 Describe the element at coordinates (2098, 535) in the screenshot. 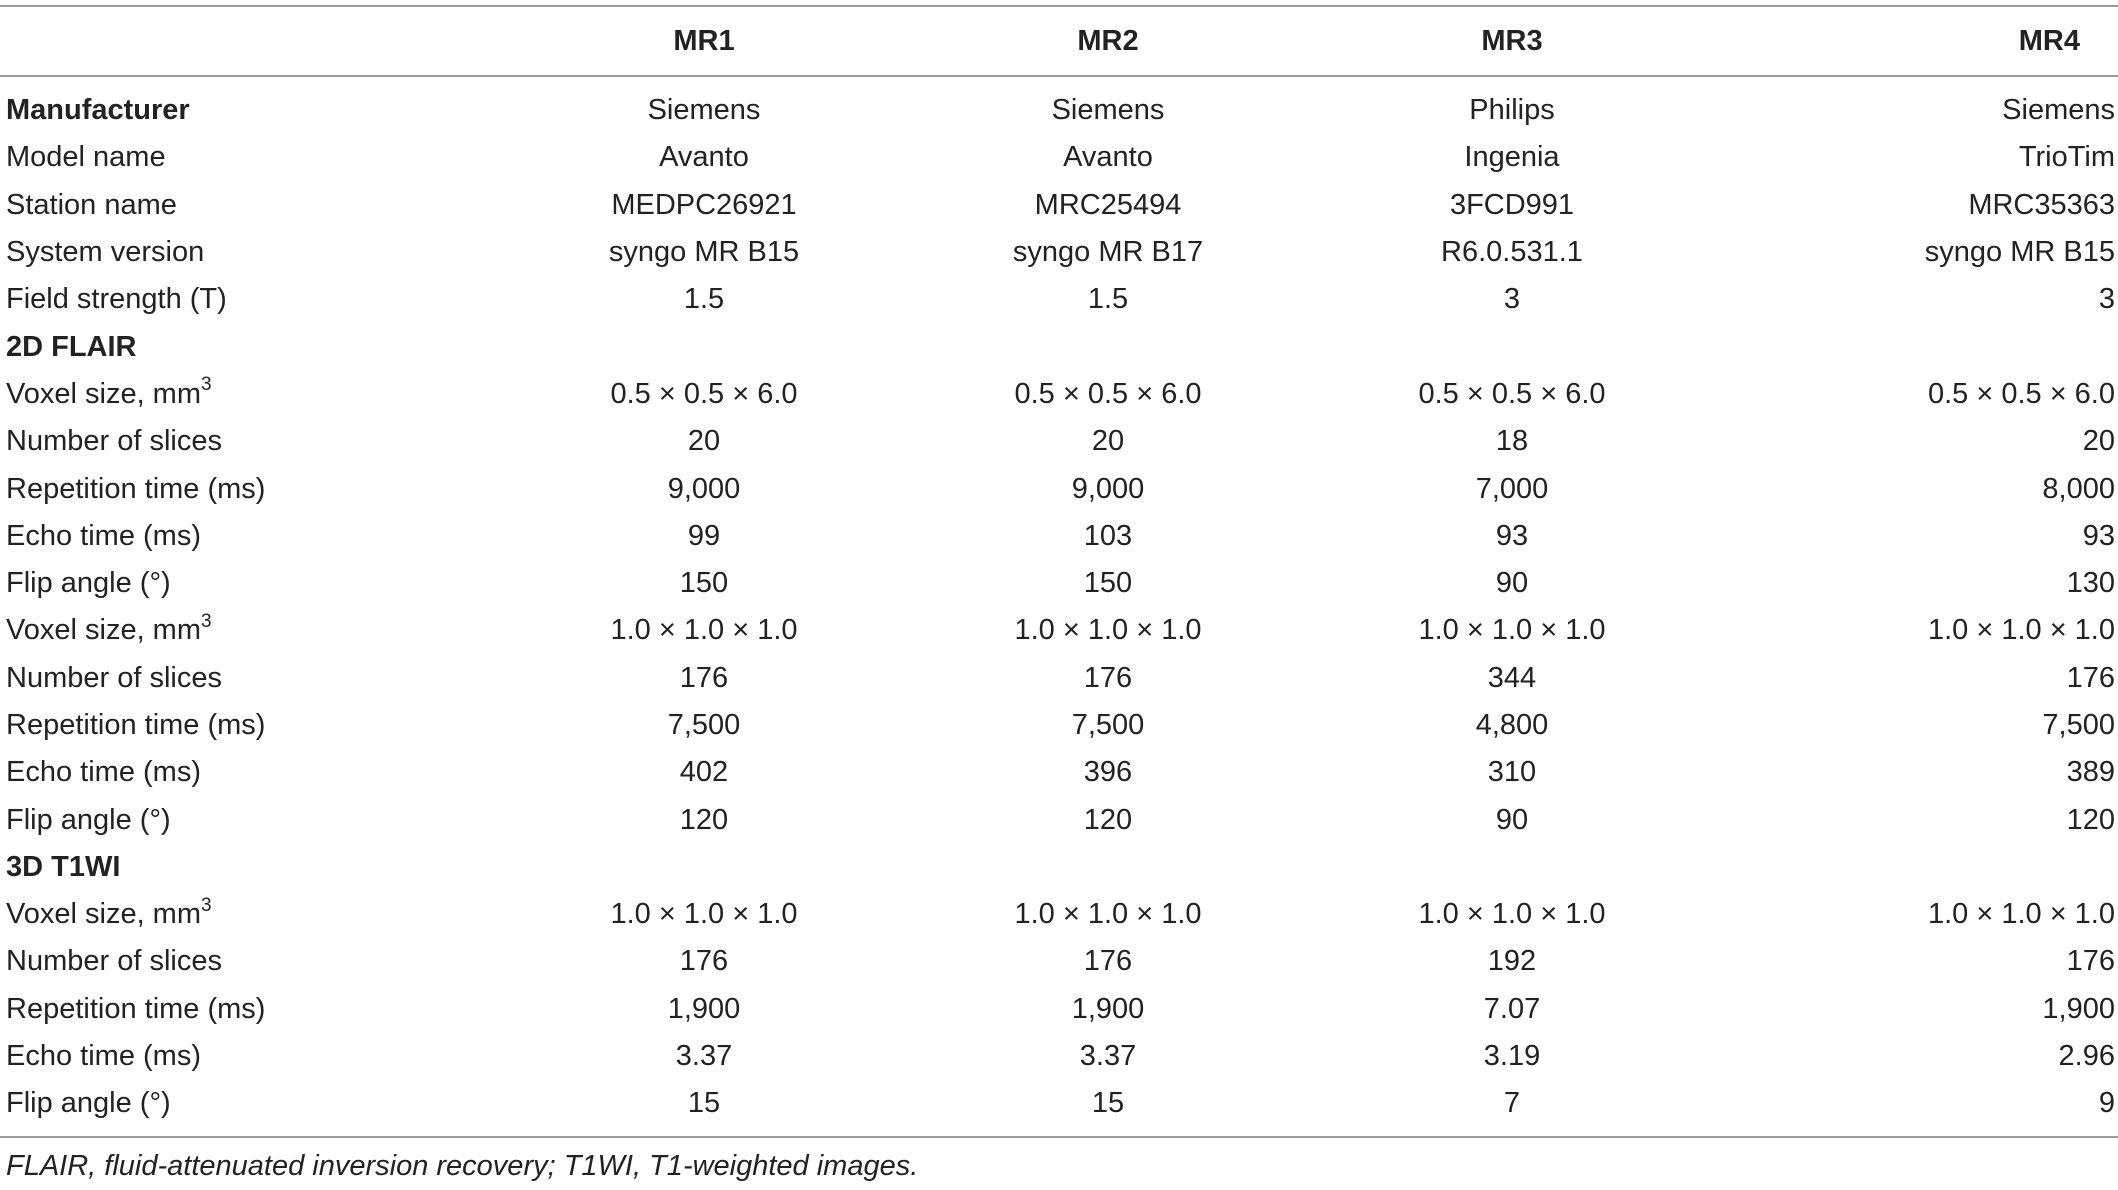

I see `cell-mr4: 93` at that location.